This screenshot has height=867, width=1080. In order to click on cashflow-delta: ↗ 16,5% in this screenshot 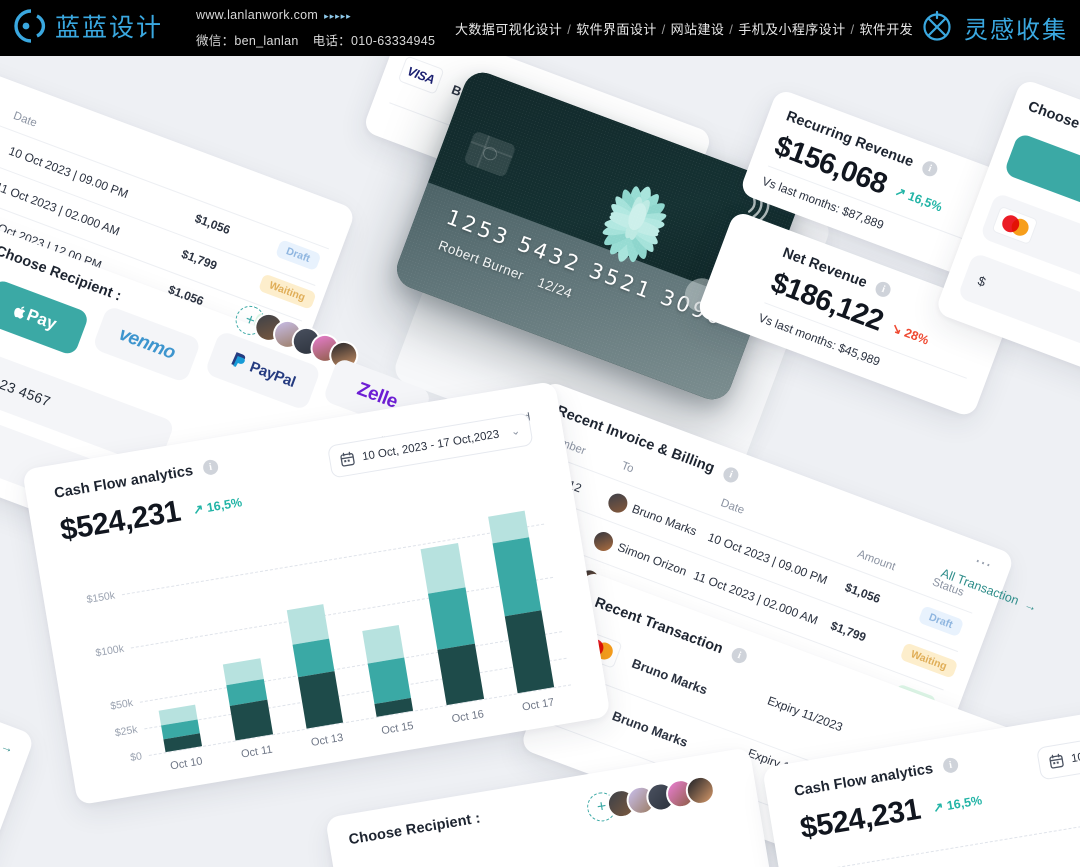, I will do `click(217, 505)`.